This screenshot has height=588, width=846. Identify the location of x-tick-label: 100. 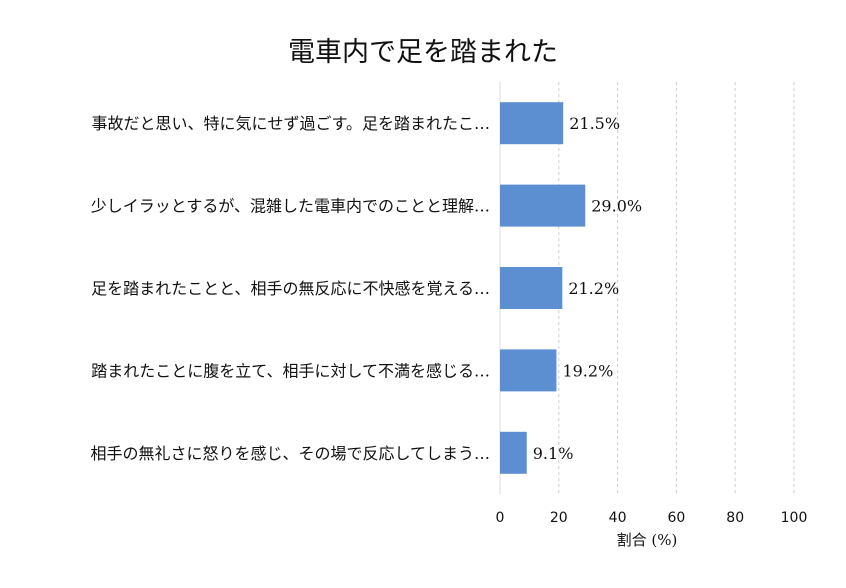
(794, 518).